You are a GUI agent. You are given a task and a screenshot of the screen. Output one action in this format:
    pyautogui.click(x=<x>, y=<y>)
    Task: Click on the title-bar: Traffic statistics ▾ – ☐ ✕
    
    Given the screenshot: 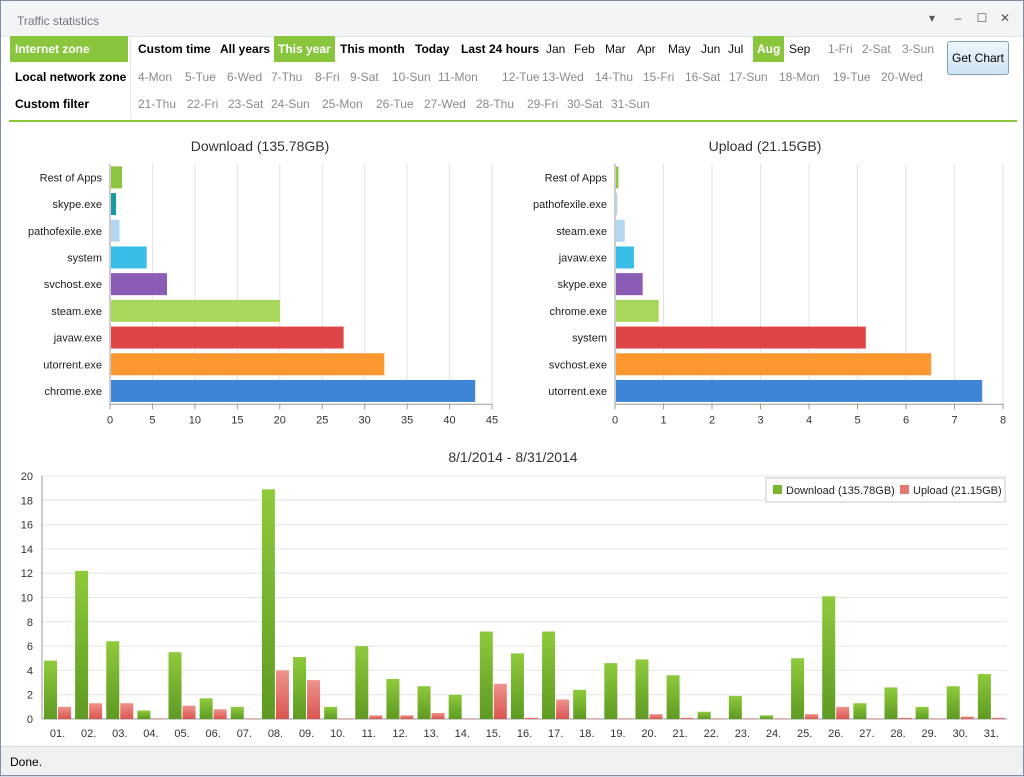 What is the action you would take?
    pyautogui.click(x=512, y=19)
    